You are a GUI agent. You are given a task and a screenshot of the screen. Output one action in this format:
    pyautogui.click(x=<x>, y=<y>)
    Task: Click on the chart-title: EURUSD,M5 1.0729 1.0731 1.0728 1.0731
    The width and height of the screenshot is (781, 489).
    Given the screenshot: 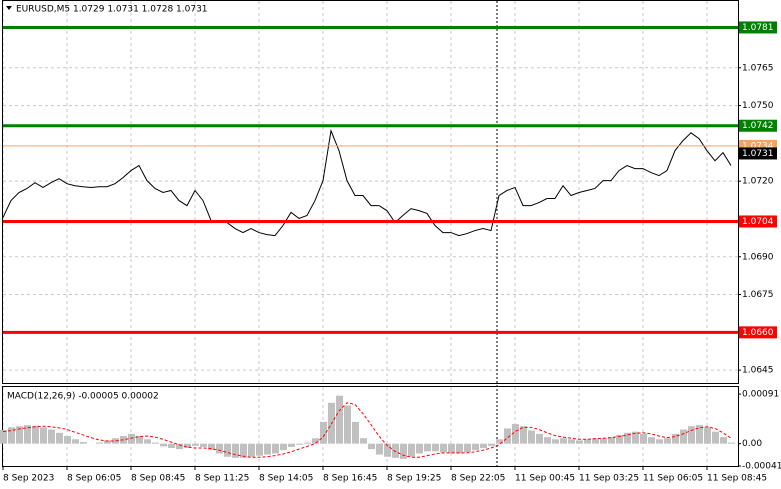 What is the action you would take?
    pyautogui.click(x=112, y=10)
    